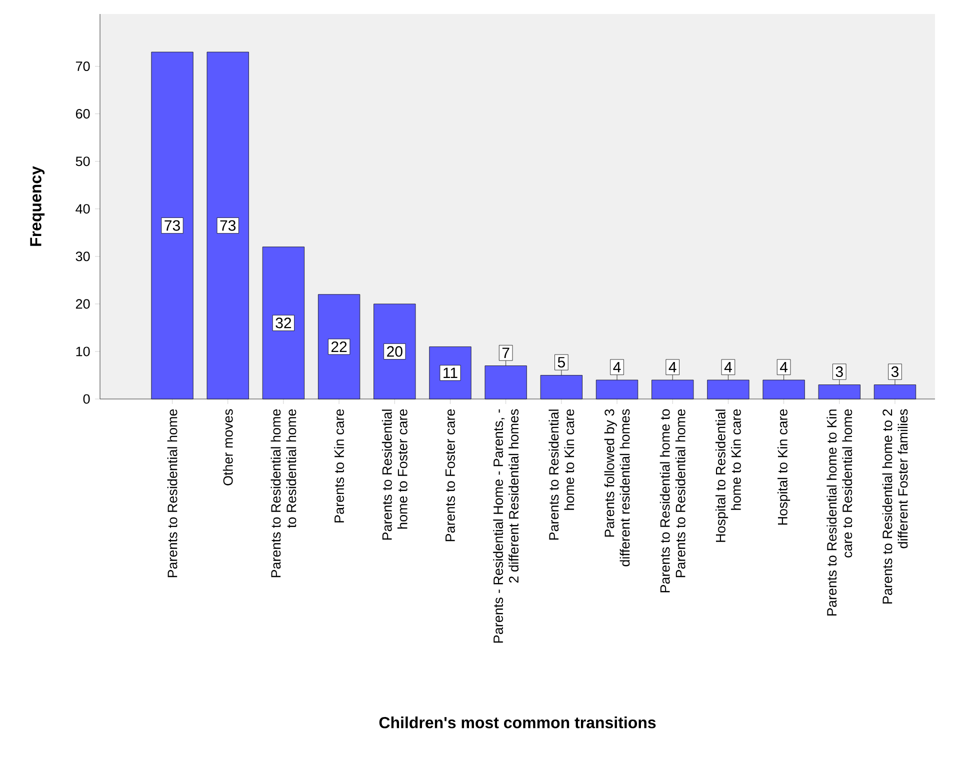 Image resolution: width=969 pixels, height=772 pixels. I want to click on x-tick-label: Parents to Residential home to Parents to Residential home, so click(673, 500).